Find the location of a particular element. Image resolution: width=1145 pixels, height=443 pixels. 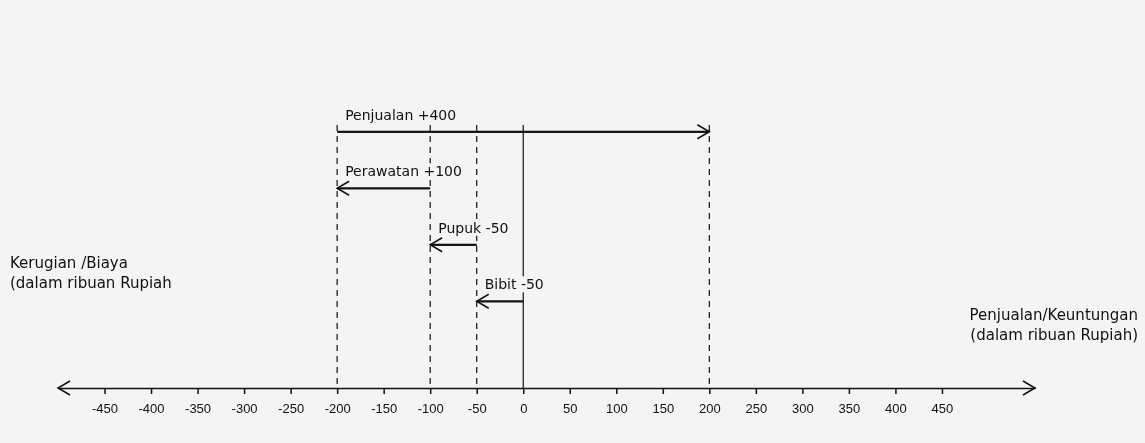

x-tick-label: -200 is located at coordinates (337, 408).